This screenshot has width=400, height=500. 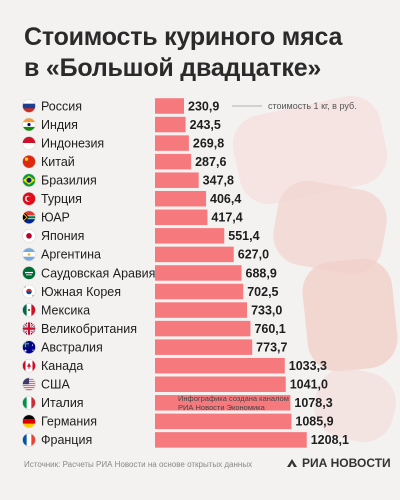 I want to click on category-label: Южная Корея, so click(x=81, y=292).